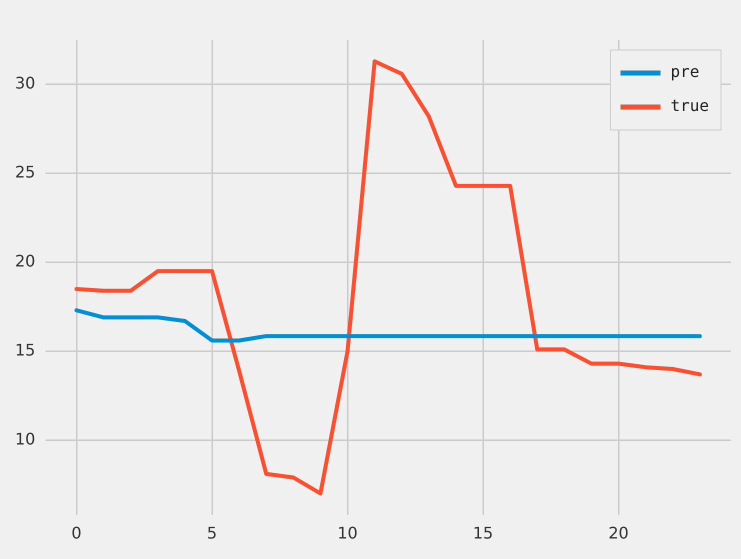 The width and height of the screenshot is (741, 559). What do you see at coordinates (76, 533) in the screenshot?
I see `x-tick-label: 0` at bounding box center [76, 533].